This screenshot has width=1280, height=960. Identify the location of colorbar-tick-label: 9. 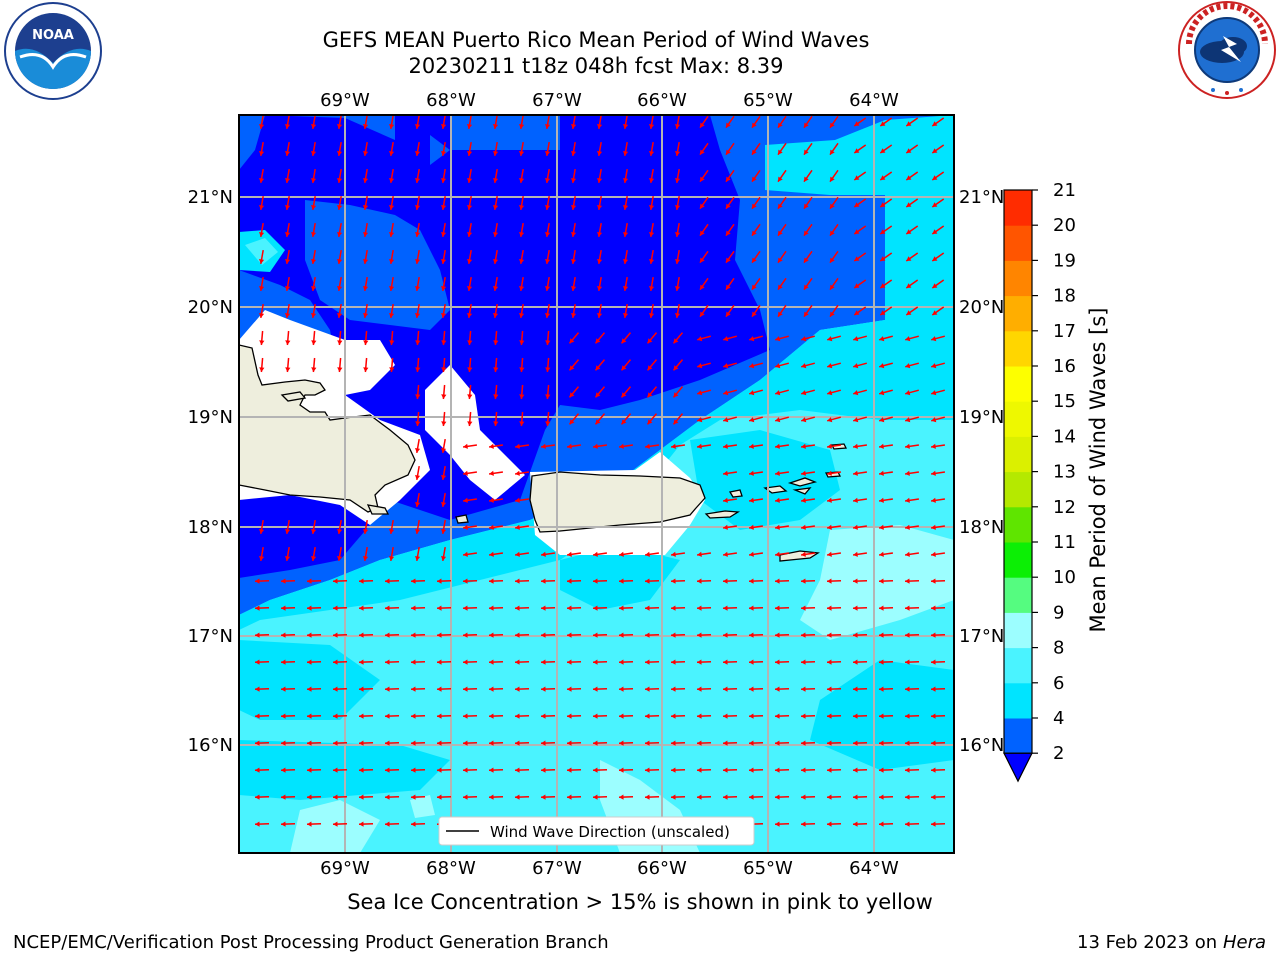
(1058, 612).